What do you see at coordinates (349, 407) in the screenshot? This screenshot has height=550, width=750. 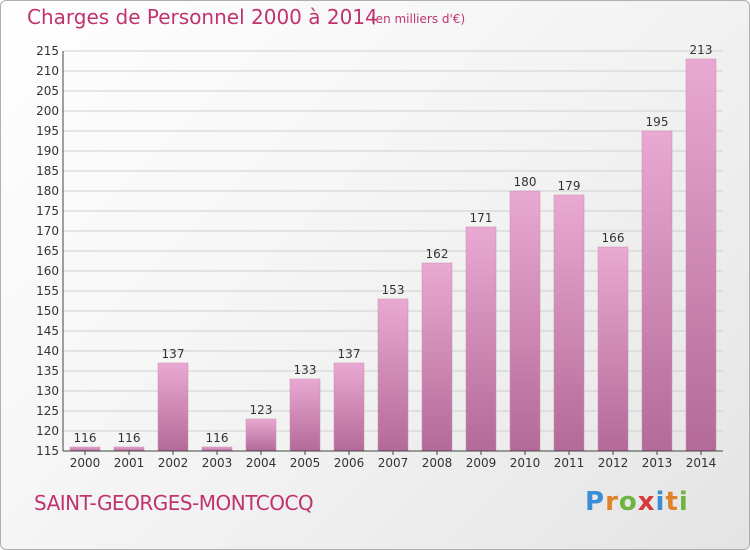 I see `bar-2006` at bounding box center [349, 407].